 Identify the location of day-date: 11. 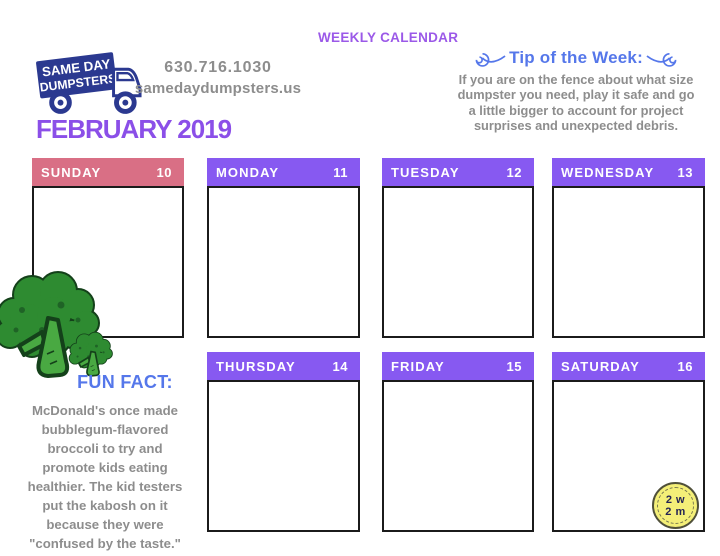
(340, 172).